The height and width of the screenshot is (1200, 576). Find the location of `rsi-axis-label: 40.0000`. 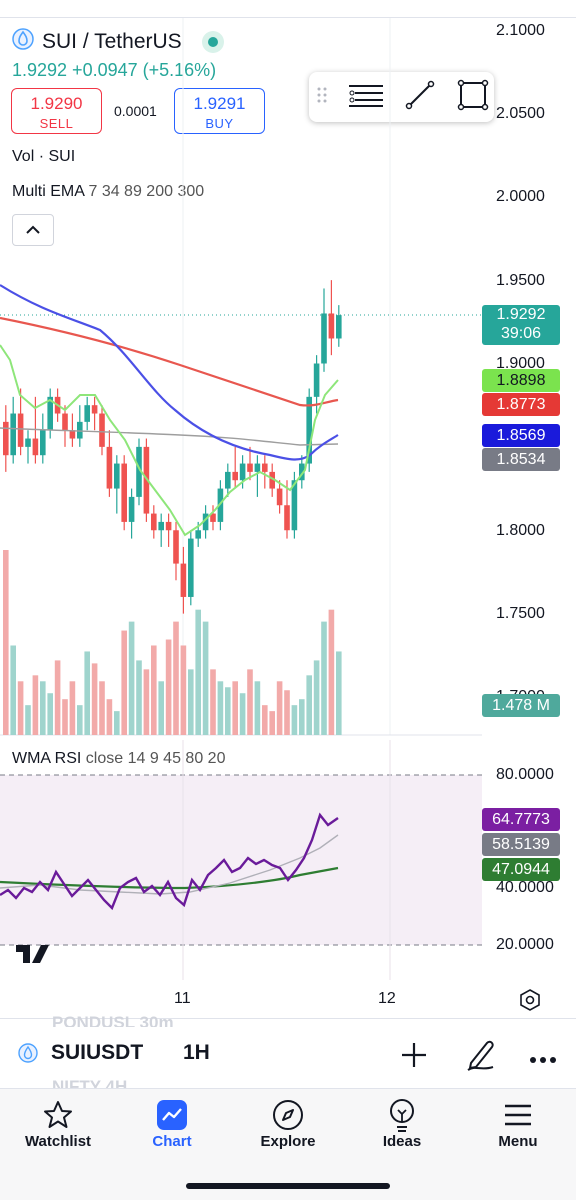

rsi-axis-label: 40.0000 is located at coordinates (525, 887).